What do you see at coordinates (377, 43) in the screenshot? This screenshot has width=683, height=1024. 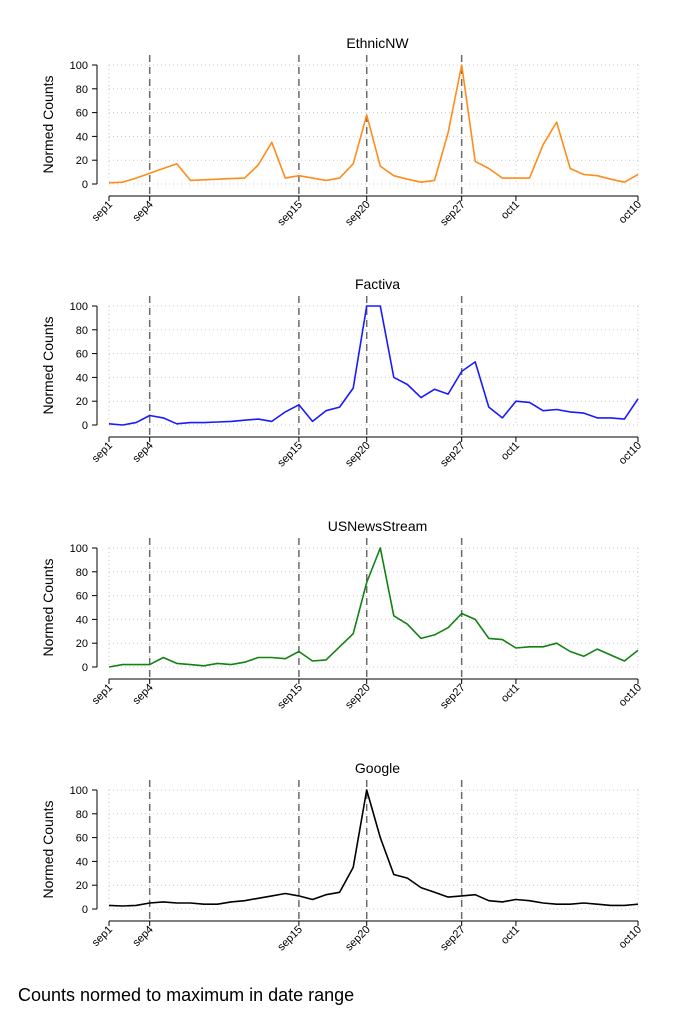 I see `chart-title: EthnicNW` at bounding box center [377, 43].